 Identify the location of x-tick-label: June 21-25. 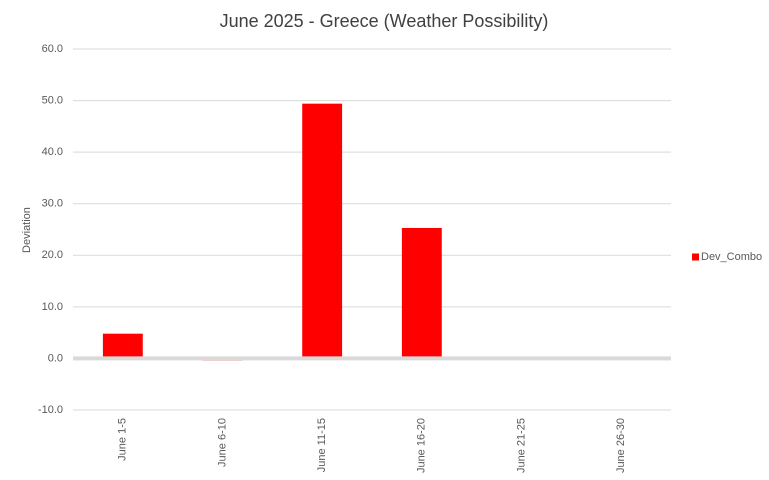
(521, 445).